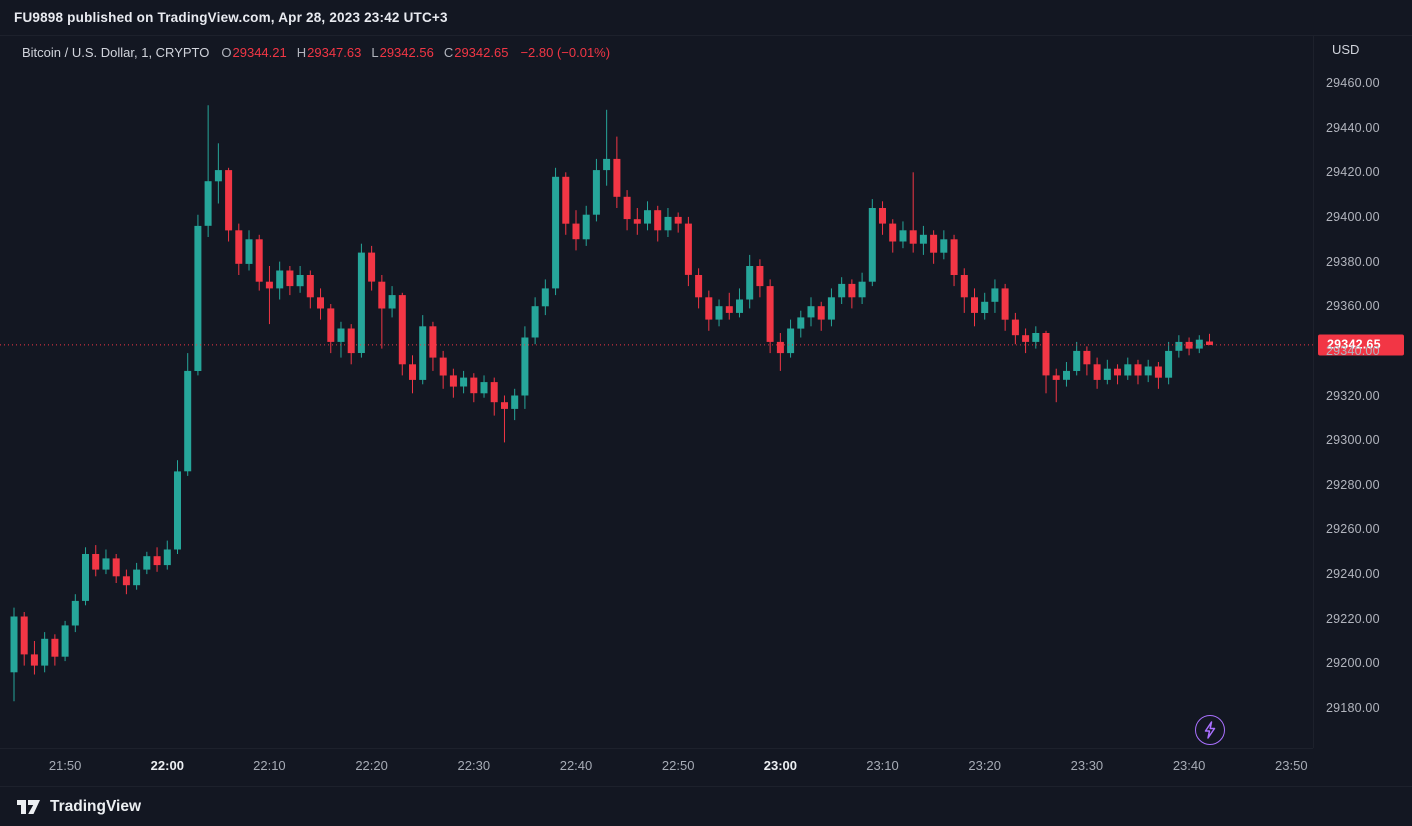 The width and height of the screenshot is (1412, 826). What do you see at coordinates (1353, 484) in the screenshot?
I see `price-tick-label: 29280.00` at bounding box center [1353, 484].